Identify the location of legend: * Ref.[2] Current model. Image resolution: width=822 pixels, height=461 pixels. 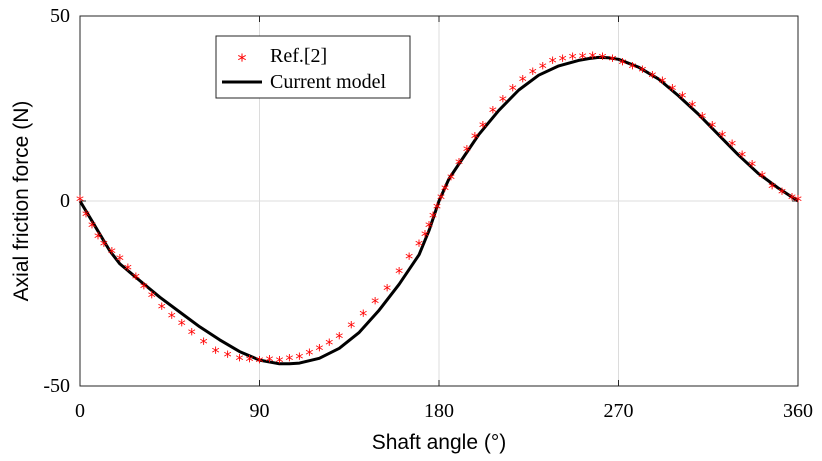
(313, 67).